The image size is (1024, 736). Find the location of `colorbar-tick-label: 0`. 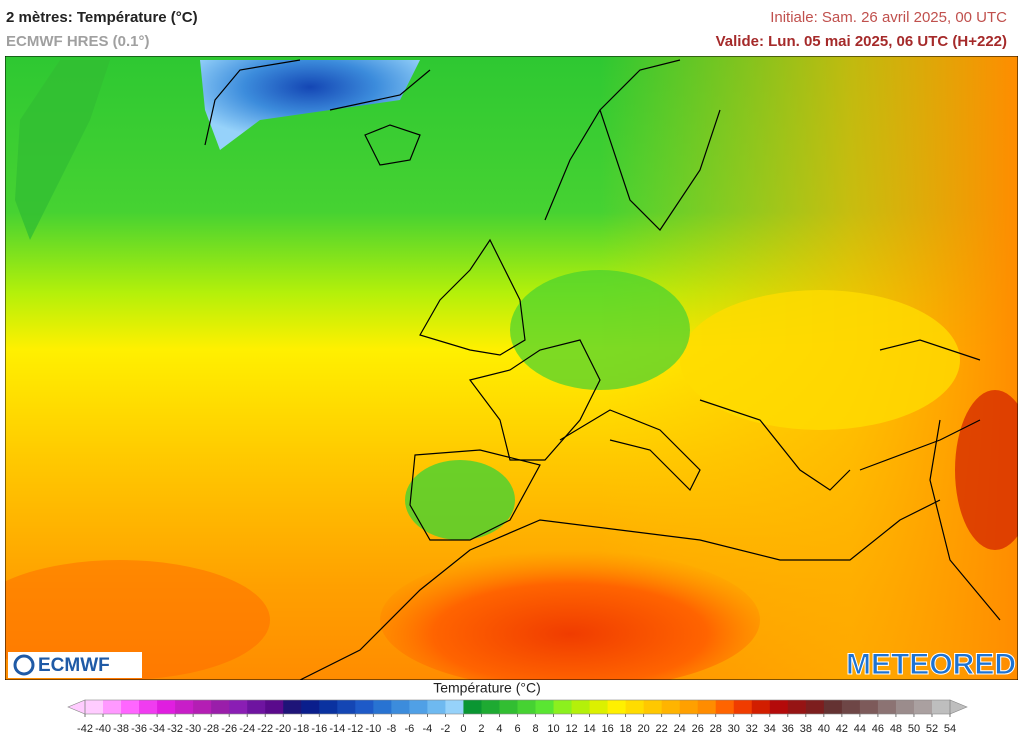

colorbar-tick-label: 0 is located at coordinates (463, 729).